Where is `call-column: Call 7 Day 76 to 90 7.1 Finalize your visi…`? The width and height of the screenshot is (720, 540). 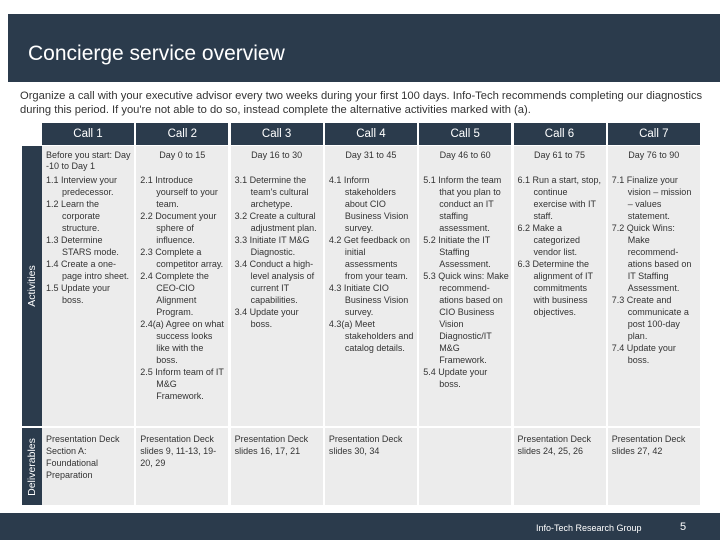 call-column: Call 7 Day 76 to 90 7.1 Finalize your visi… is located at coordinates (653, 314).